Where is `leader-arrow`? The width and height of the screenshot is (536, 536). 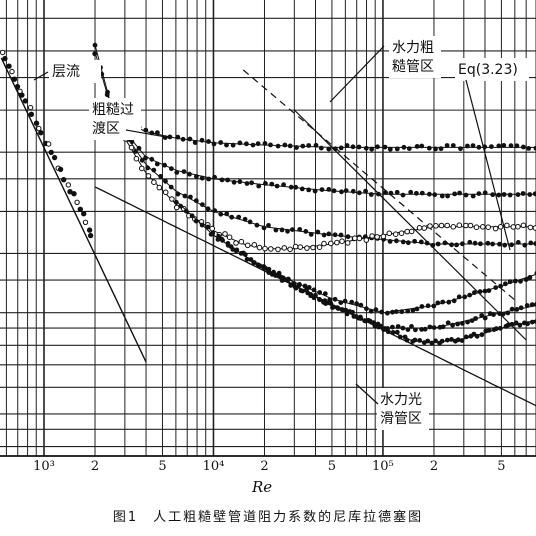 leader-arrow is located at coordinates (149, 134).